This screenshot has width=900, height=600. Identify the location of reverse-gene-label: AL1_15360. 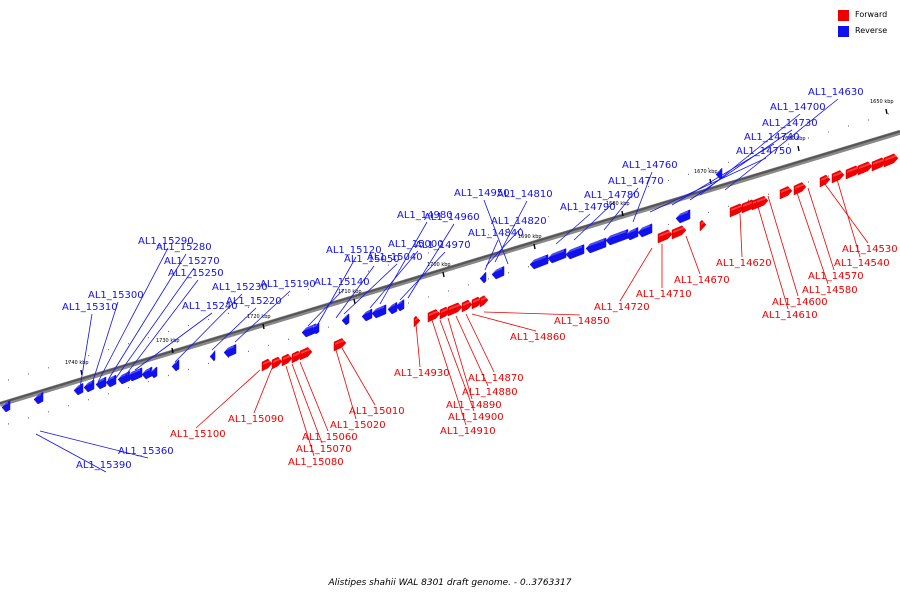
(146, 451).